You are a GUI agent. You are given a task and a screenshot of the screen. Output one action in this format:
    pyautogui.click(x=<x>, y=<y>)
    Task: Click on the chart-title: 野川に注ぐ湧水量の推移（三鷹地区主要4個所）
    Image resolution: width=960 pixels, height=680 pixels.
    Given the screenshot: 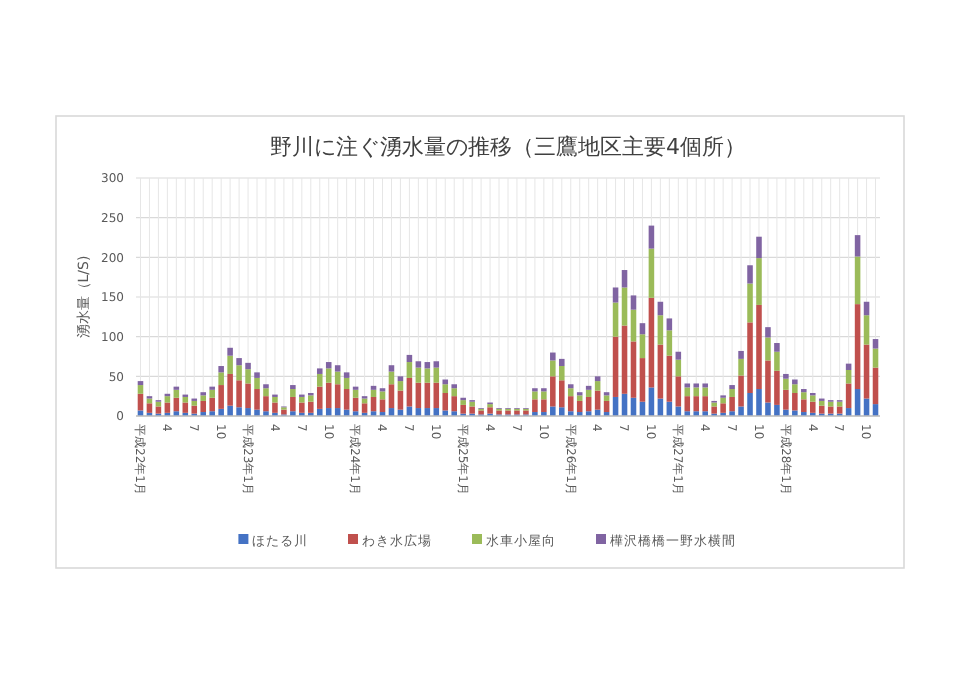 What is the action you would take?
    pyautogui.click(x=508, y=147)
    